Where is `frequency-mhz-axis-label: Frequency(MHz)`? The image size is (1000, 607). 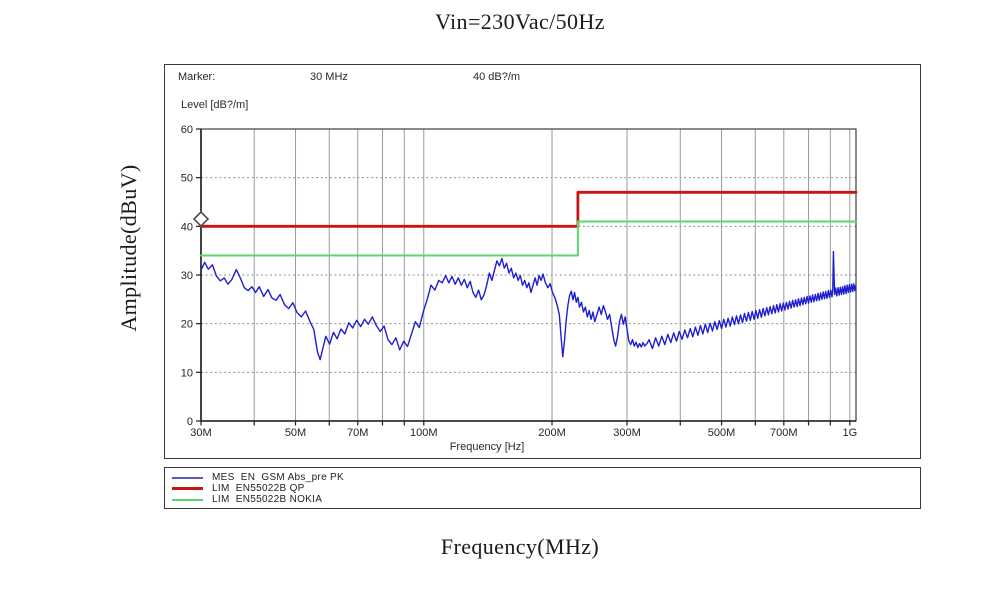 frequency-mhz-axis-label: Frequency(MHz) is located at coordinates (520, 546).